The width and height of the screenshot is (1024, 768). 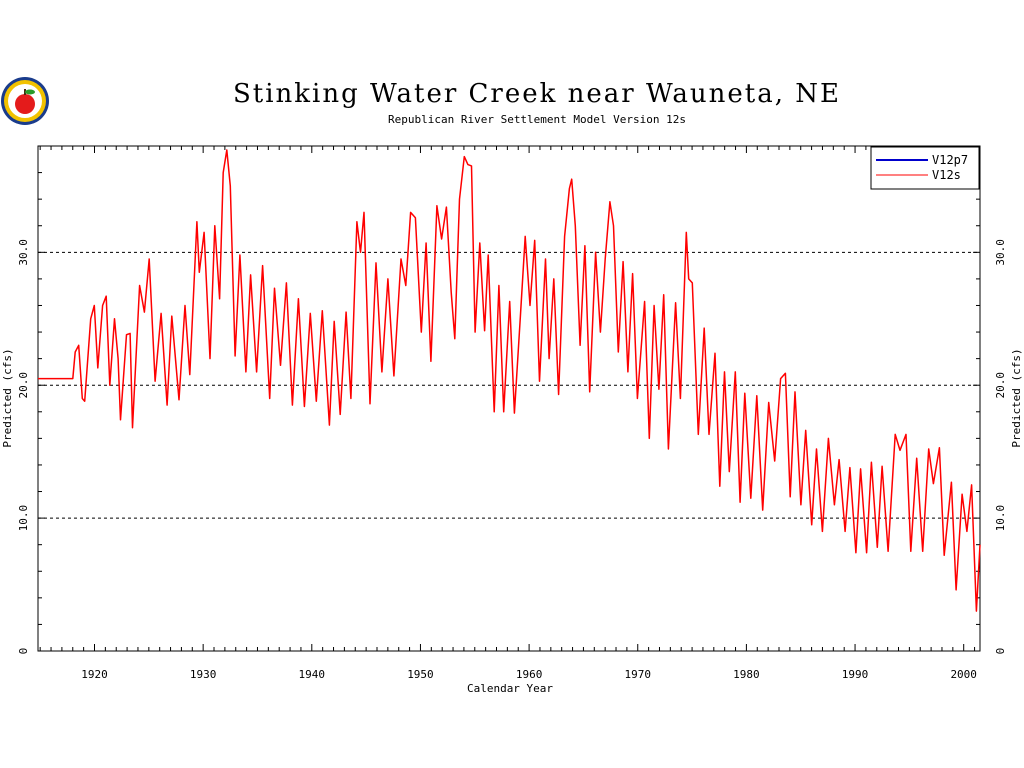 I want to click on legend-box, so click(x=925, y=168).